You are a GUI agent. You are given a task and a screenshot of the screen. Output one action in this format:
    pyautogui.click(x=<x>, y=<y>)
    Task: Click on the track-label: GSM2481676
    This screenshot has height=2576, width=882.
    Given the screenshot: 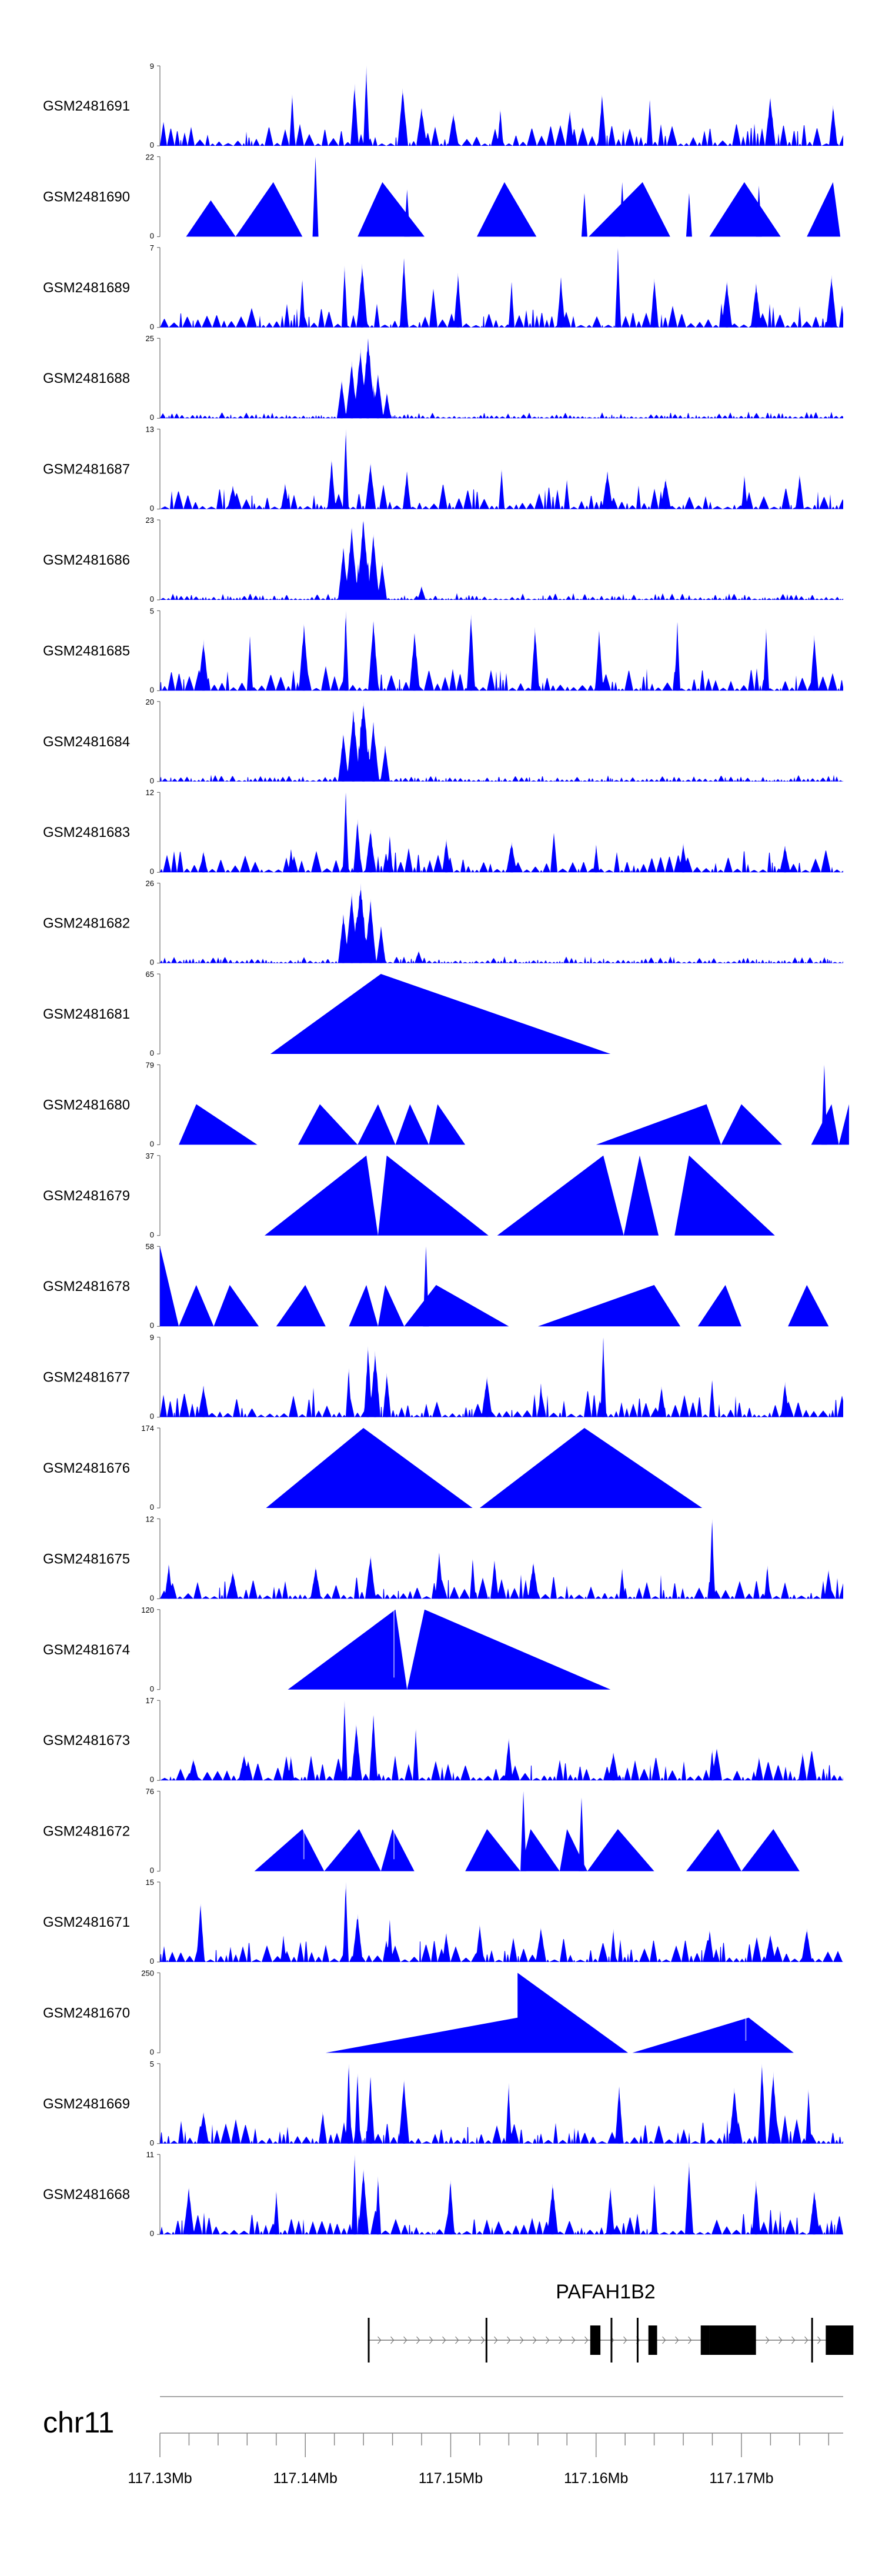 What is the action you would take?
    pyautogui.click(x=86, y=1468)
    